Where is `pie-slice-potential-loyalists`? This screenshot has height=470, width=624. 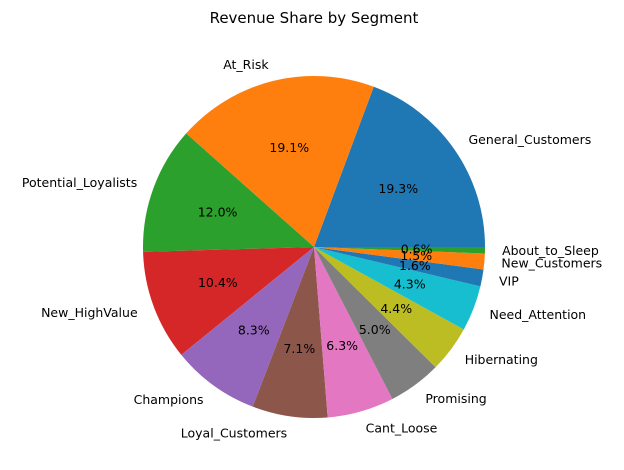
pie-slice-potential-loyalists is located at coordinates (228, 192).